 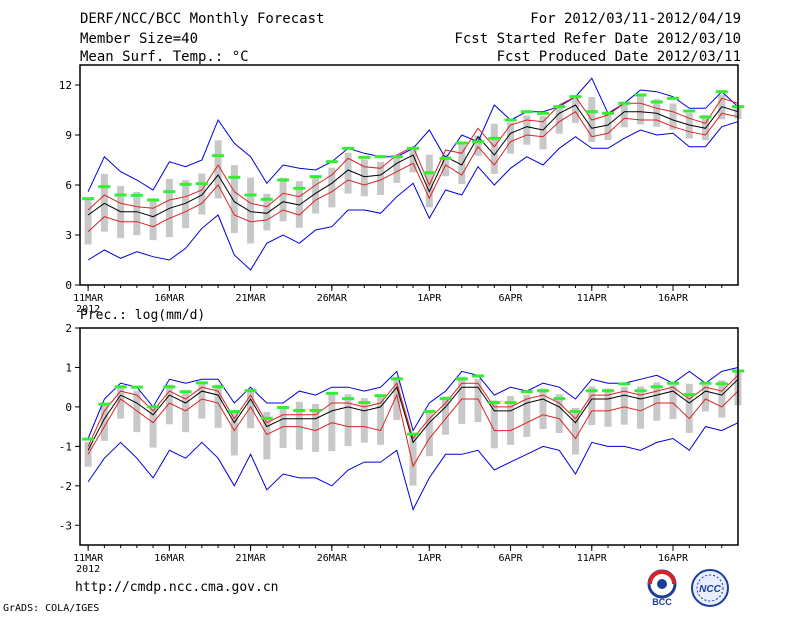 I want to click on x-year-label-1: 2012, so click(x=88, y=569).